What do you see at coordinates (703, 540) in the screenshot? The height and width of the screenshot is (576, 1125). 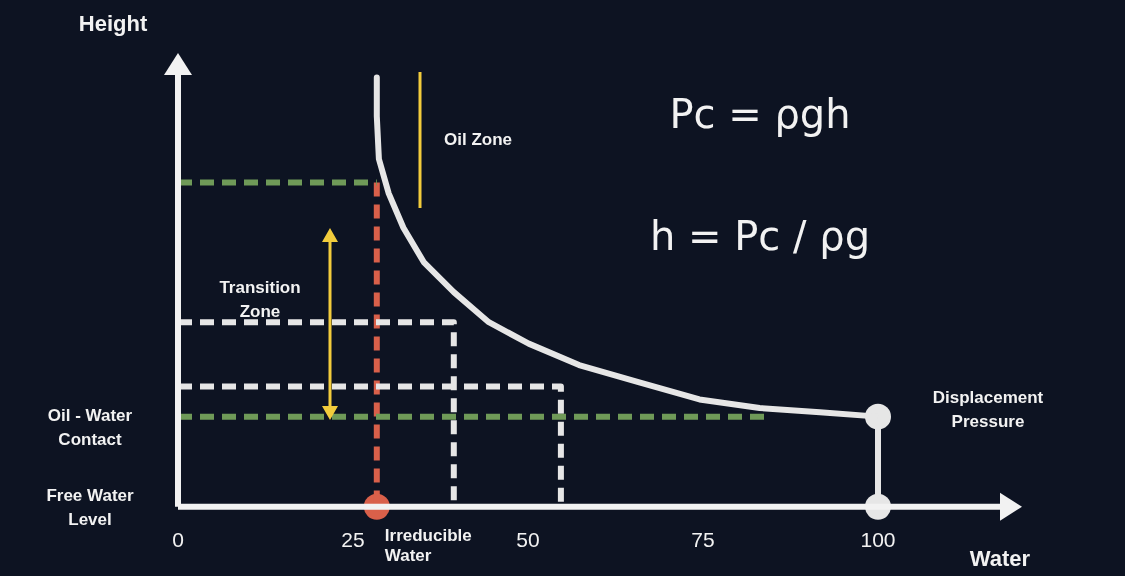 I see `x-tick-label: 75` at bounding box center [703, 540].